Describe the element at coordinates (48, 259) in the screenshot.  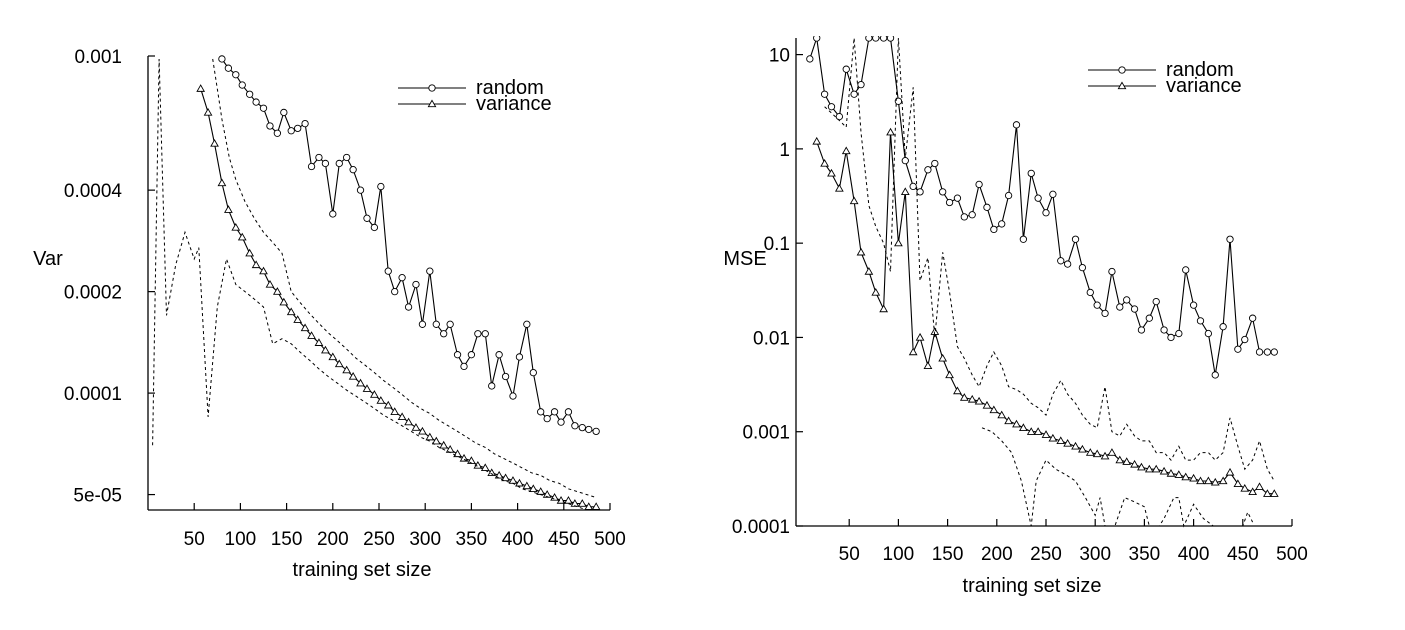
I see `y-axis-label: Var` at that location.